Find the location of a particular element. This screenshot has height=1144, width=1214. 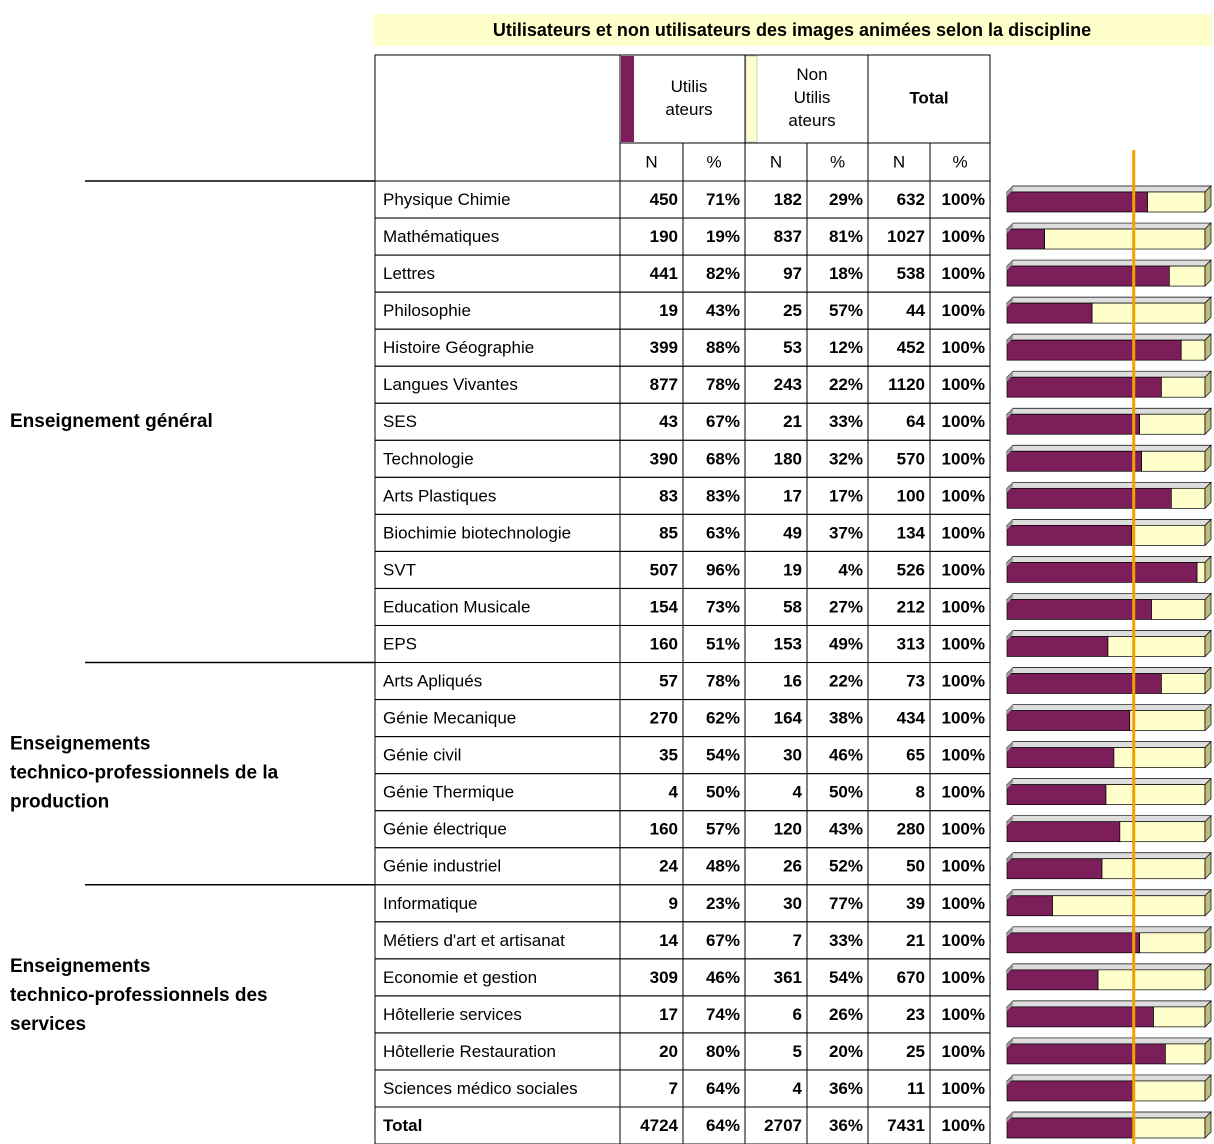

title-box is located at coordinates (792, 30).